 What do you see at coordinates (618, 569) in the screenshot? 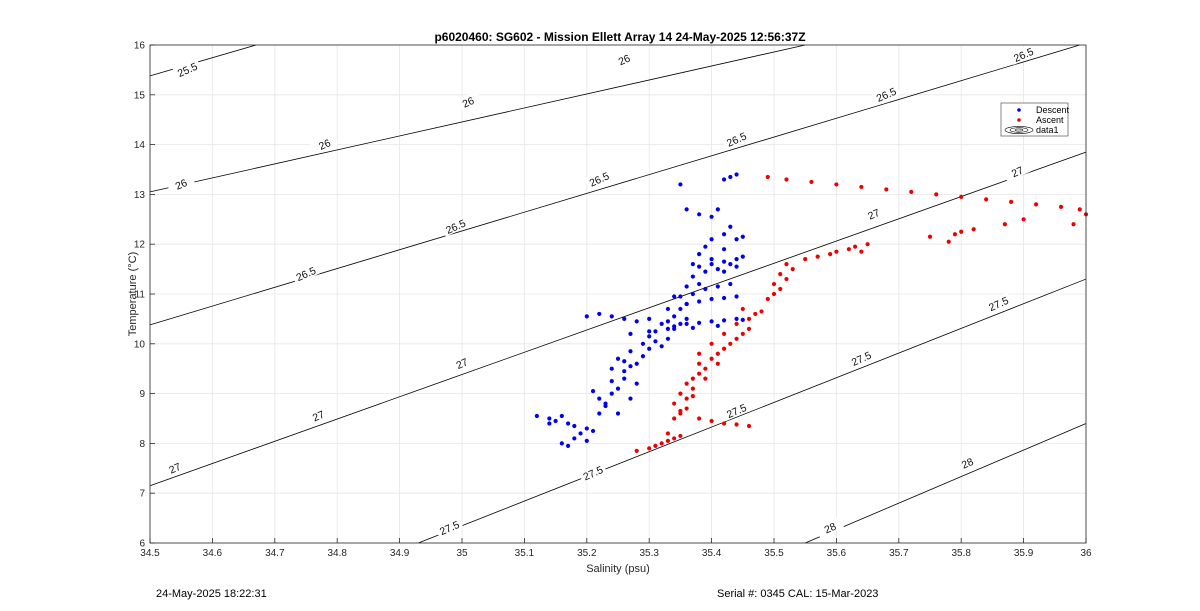
I see `x-axis-label: Salinity (psu)` at bounding box center [618, 569].